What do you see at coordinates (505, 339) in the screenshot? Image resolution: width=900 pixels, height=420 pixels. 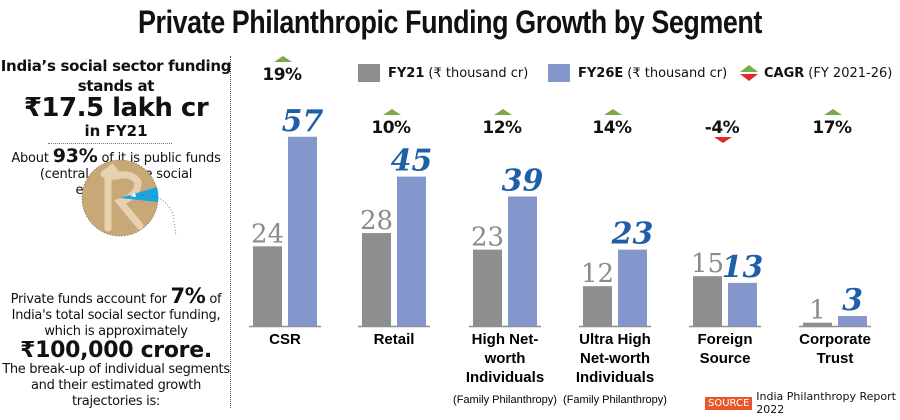 I see `category-label: High Net-` at bounding box center [505, 339].